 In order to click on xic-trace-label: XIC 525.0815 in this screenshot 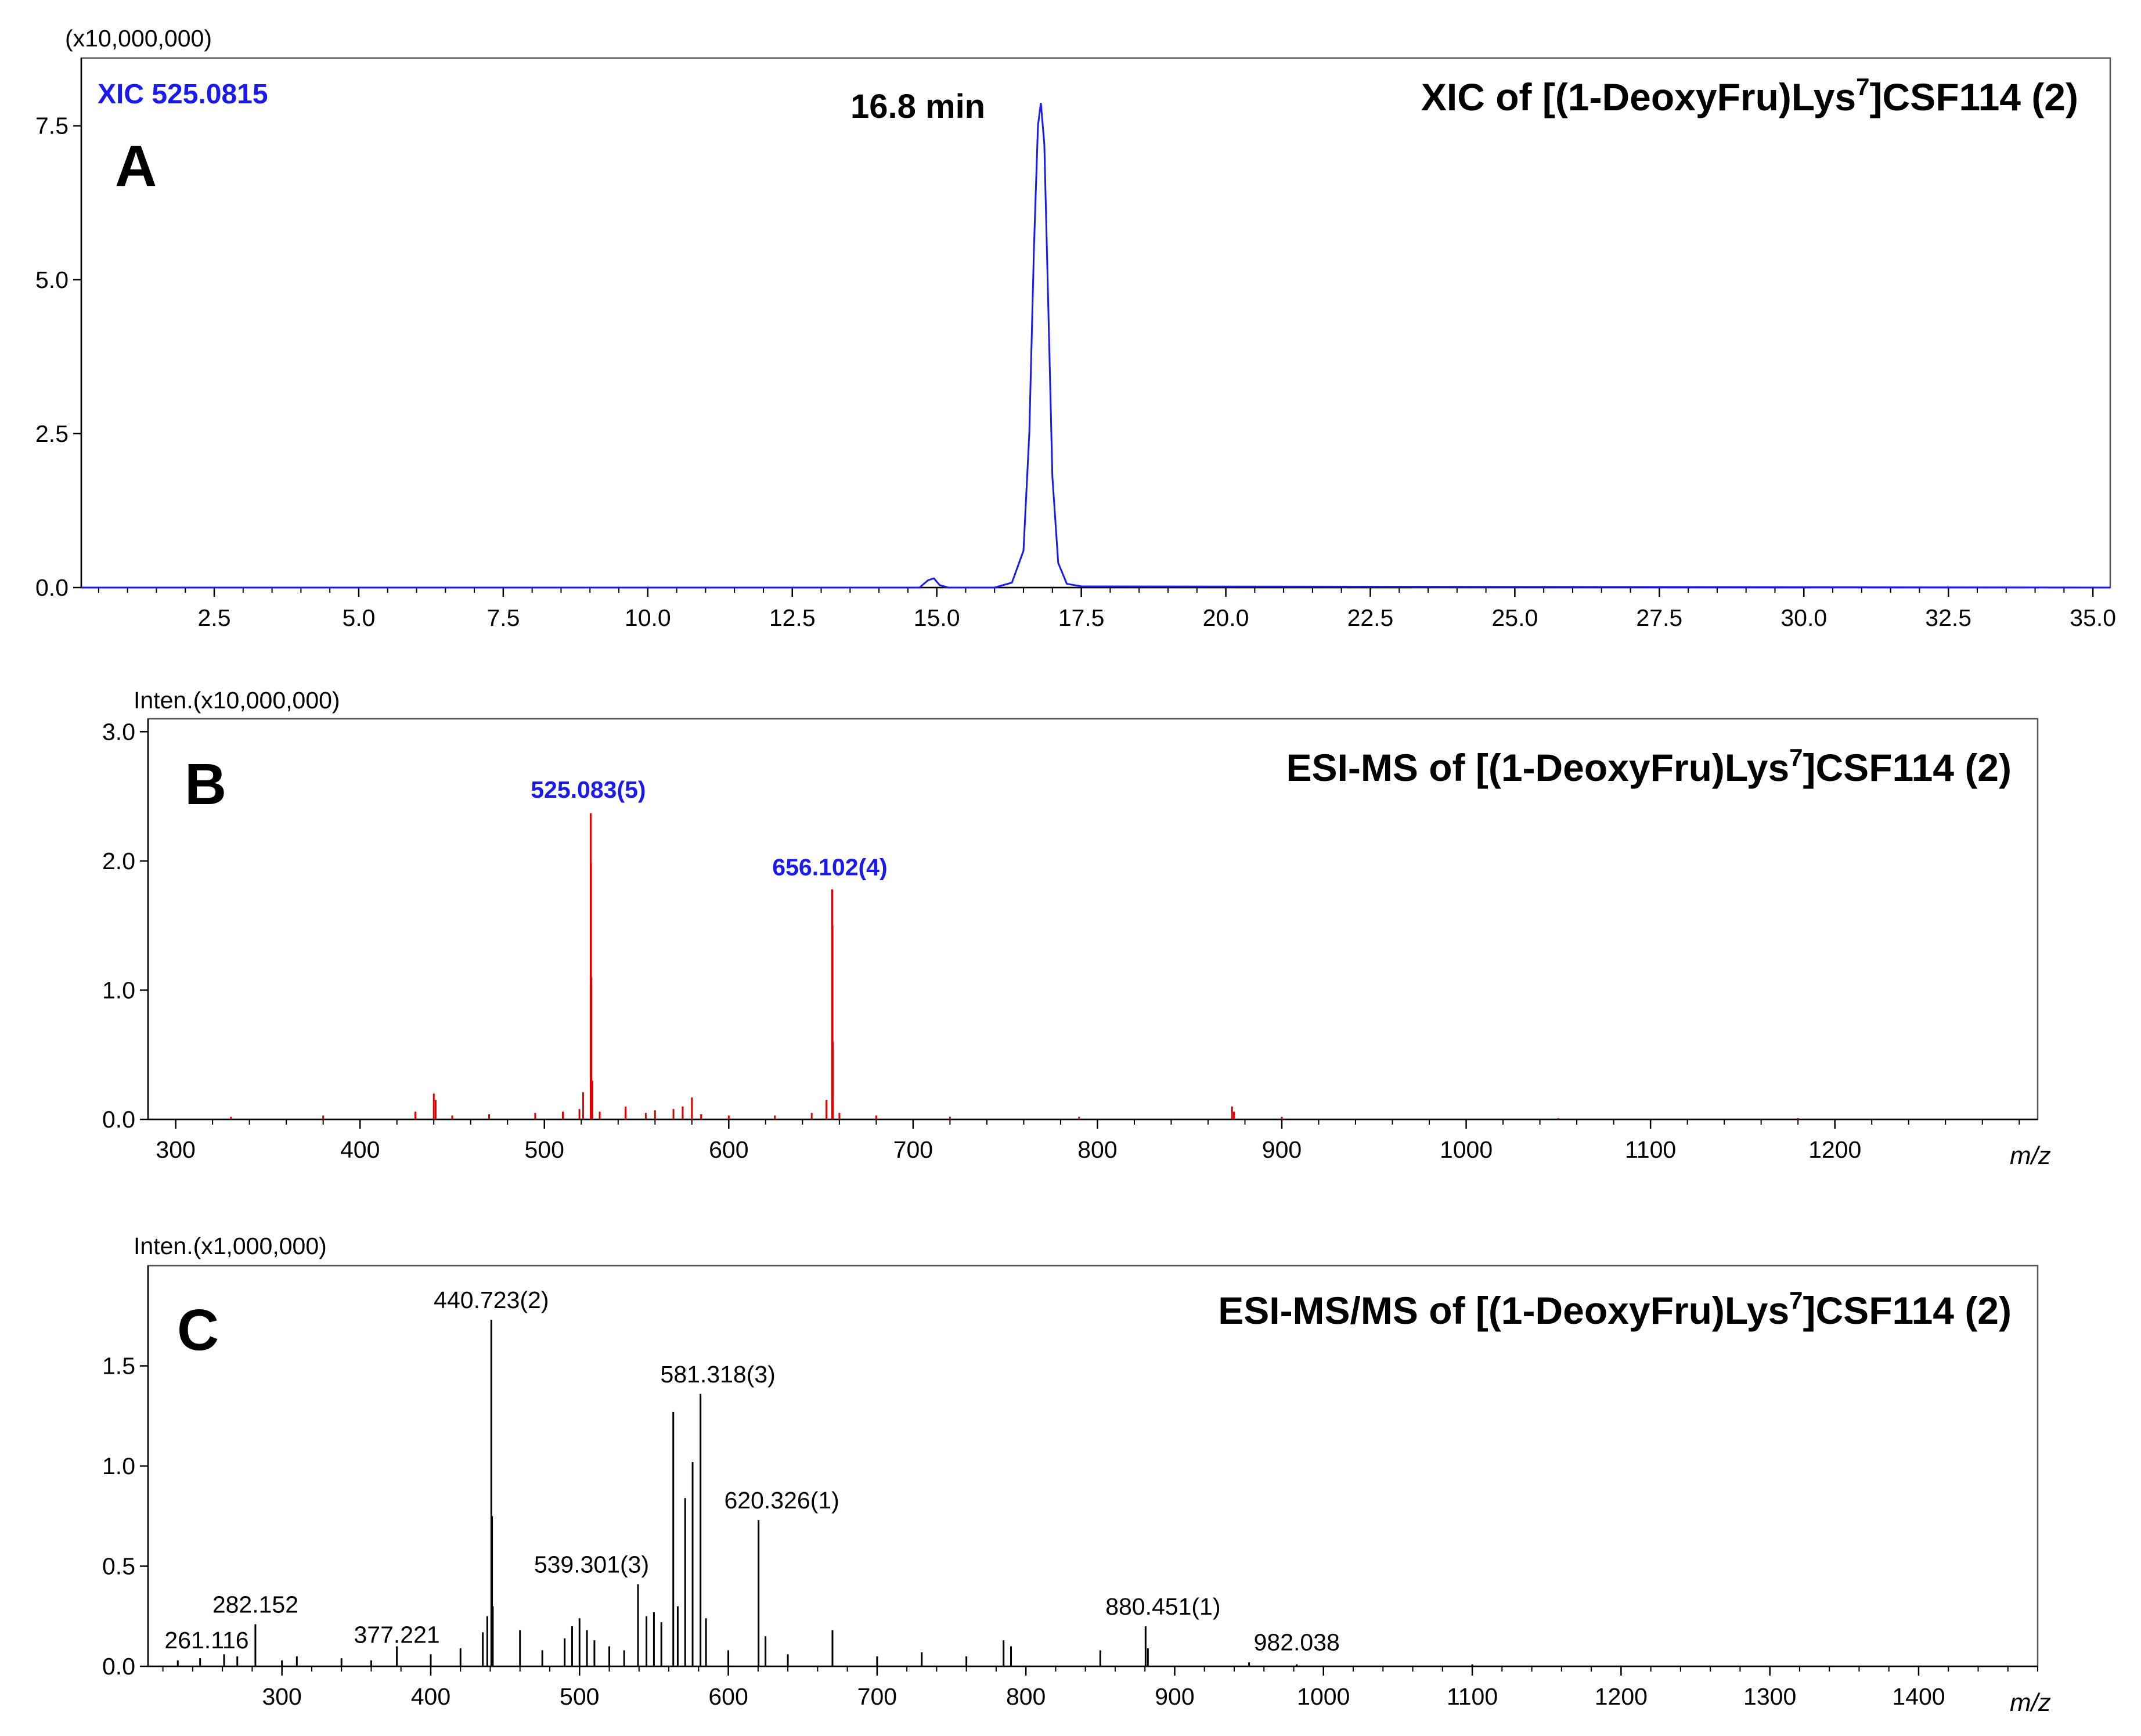, I will do `click(183, 94)`.